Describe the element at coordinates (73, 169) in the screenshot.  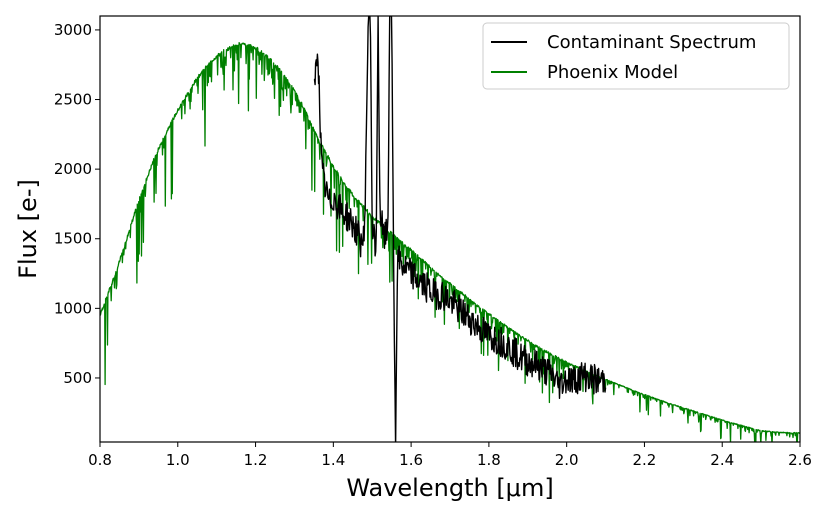
I see `y-tick-label: 2000` at that location.